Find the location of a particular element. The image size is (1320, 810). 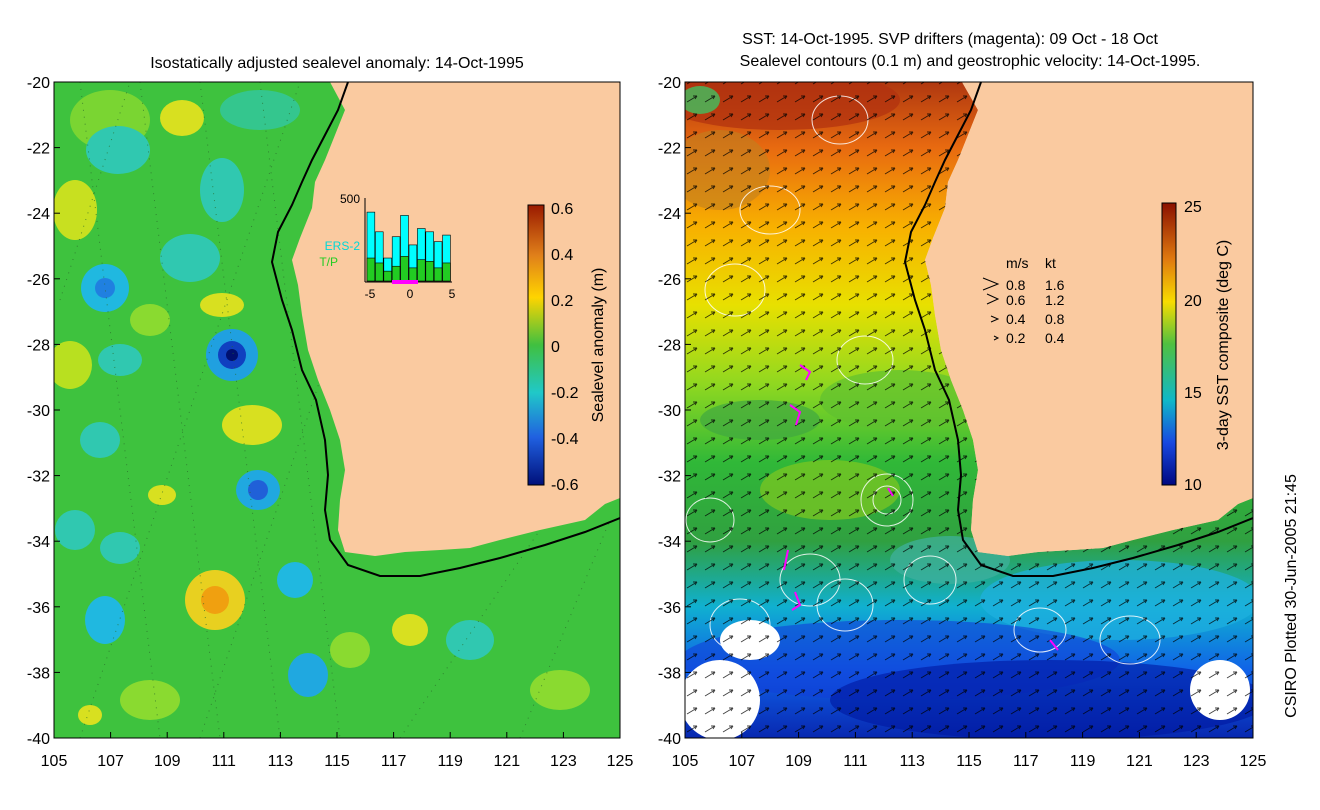

left-ytick-label: -30 is located at coordinates (38, 411).